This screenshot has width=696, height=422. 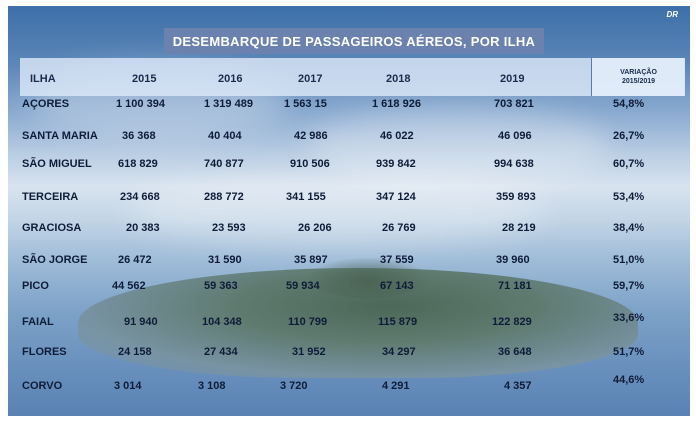 What do you see at coordinates (629, 228) in the screenshot?
I see `cell-variacao: 38,4%` at bounding box center [629, 228].